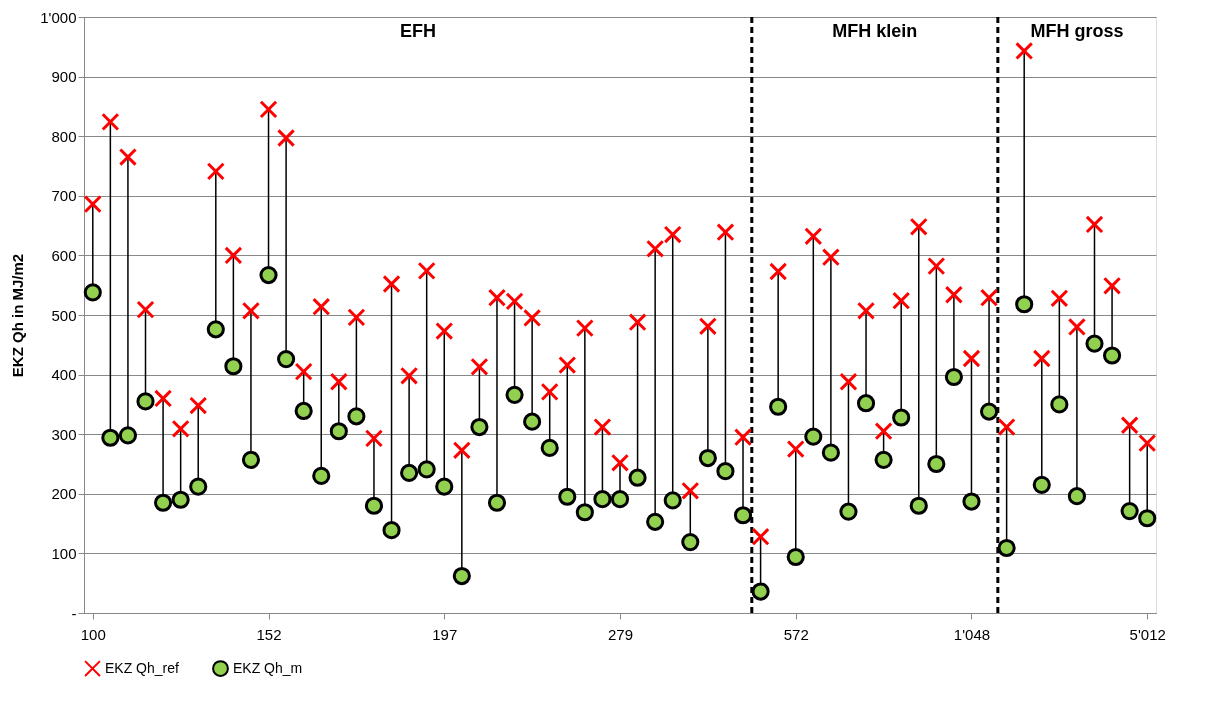 The image size is (1205, 706). What do you see at coordinates (64, 494) in the screenshot?
I see `y-tick-label: 200` at bounding box center [64, 494].